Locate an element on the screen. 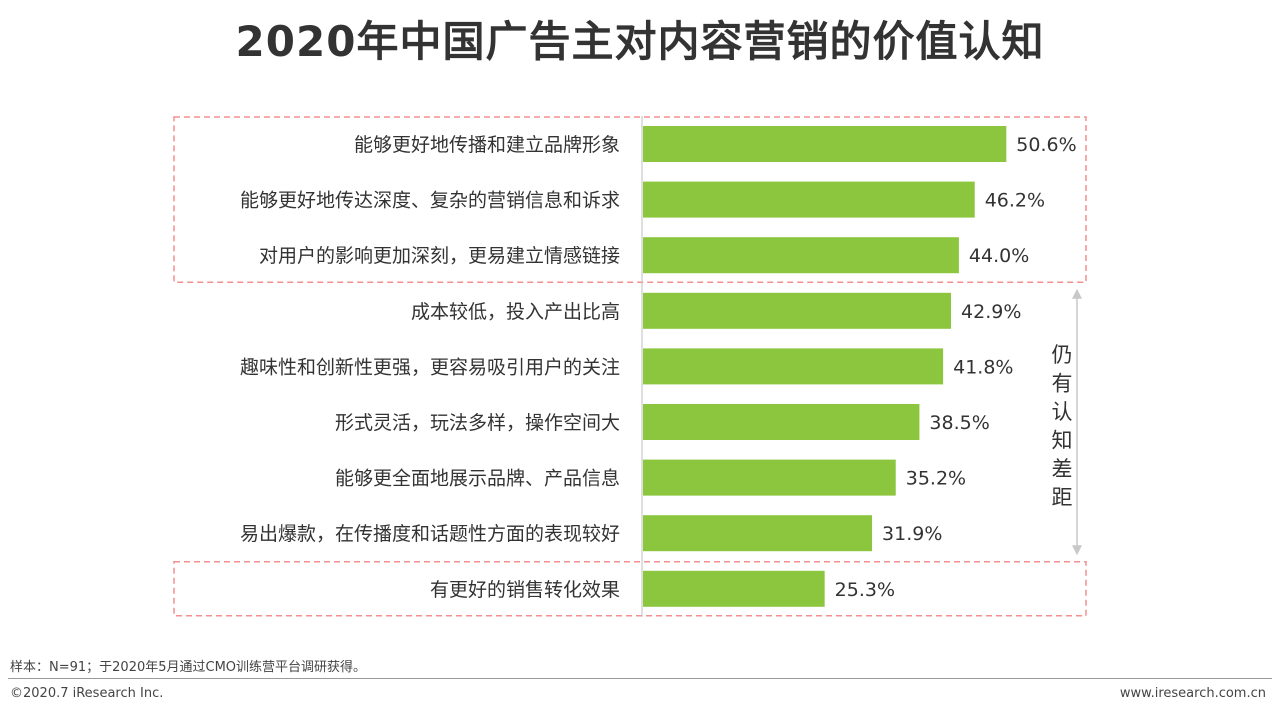 This screenshot has height=720, width=1280. category-label: 易出爆款，在传播度和话题性方面的表现较好 is located at coordinates (430, 534).